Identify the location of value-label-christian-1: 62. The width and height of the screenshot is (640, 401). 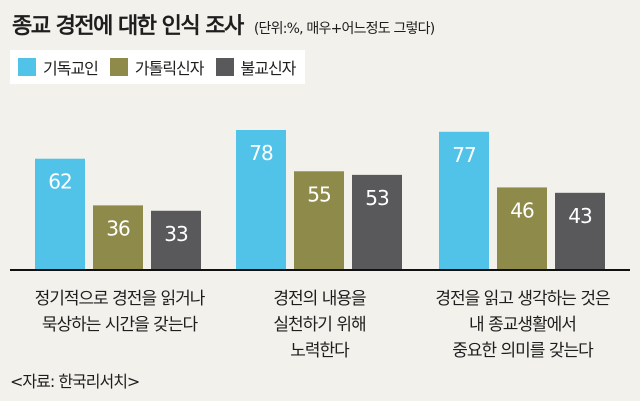
(59, 182).